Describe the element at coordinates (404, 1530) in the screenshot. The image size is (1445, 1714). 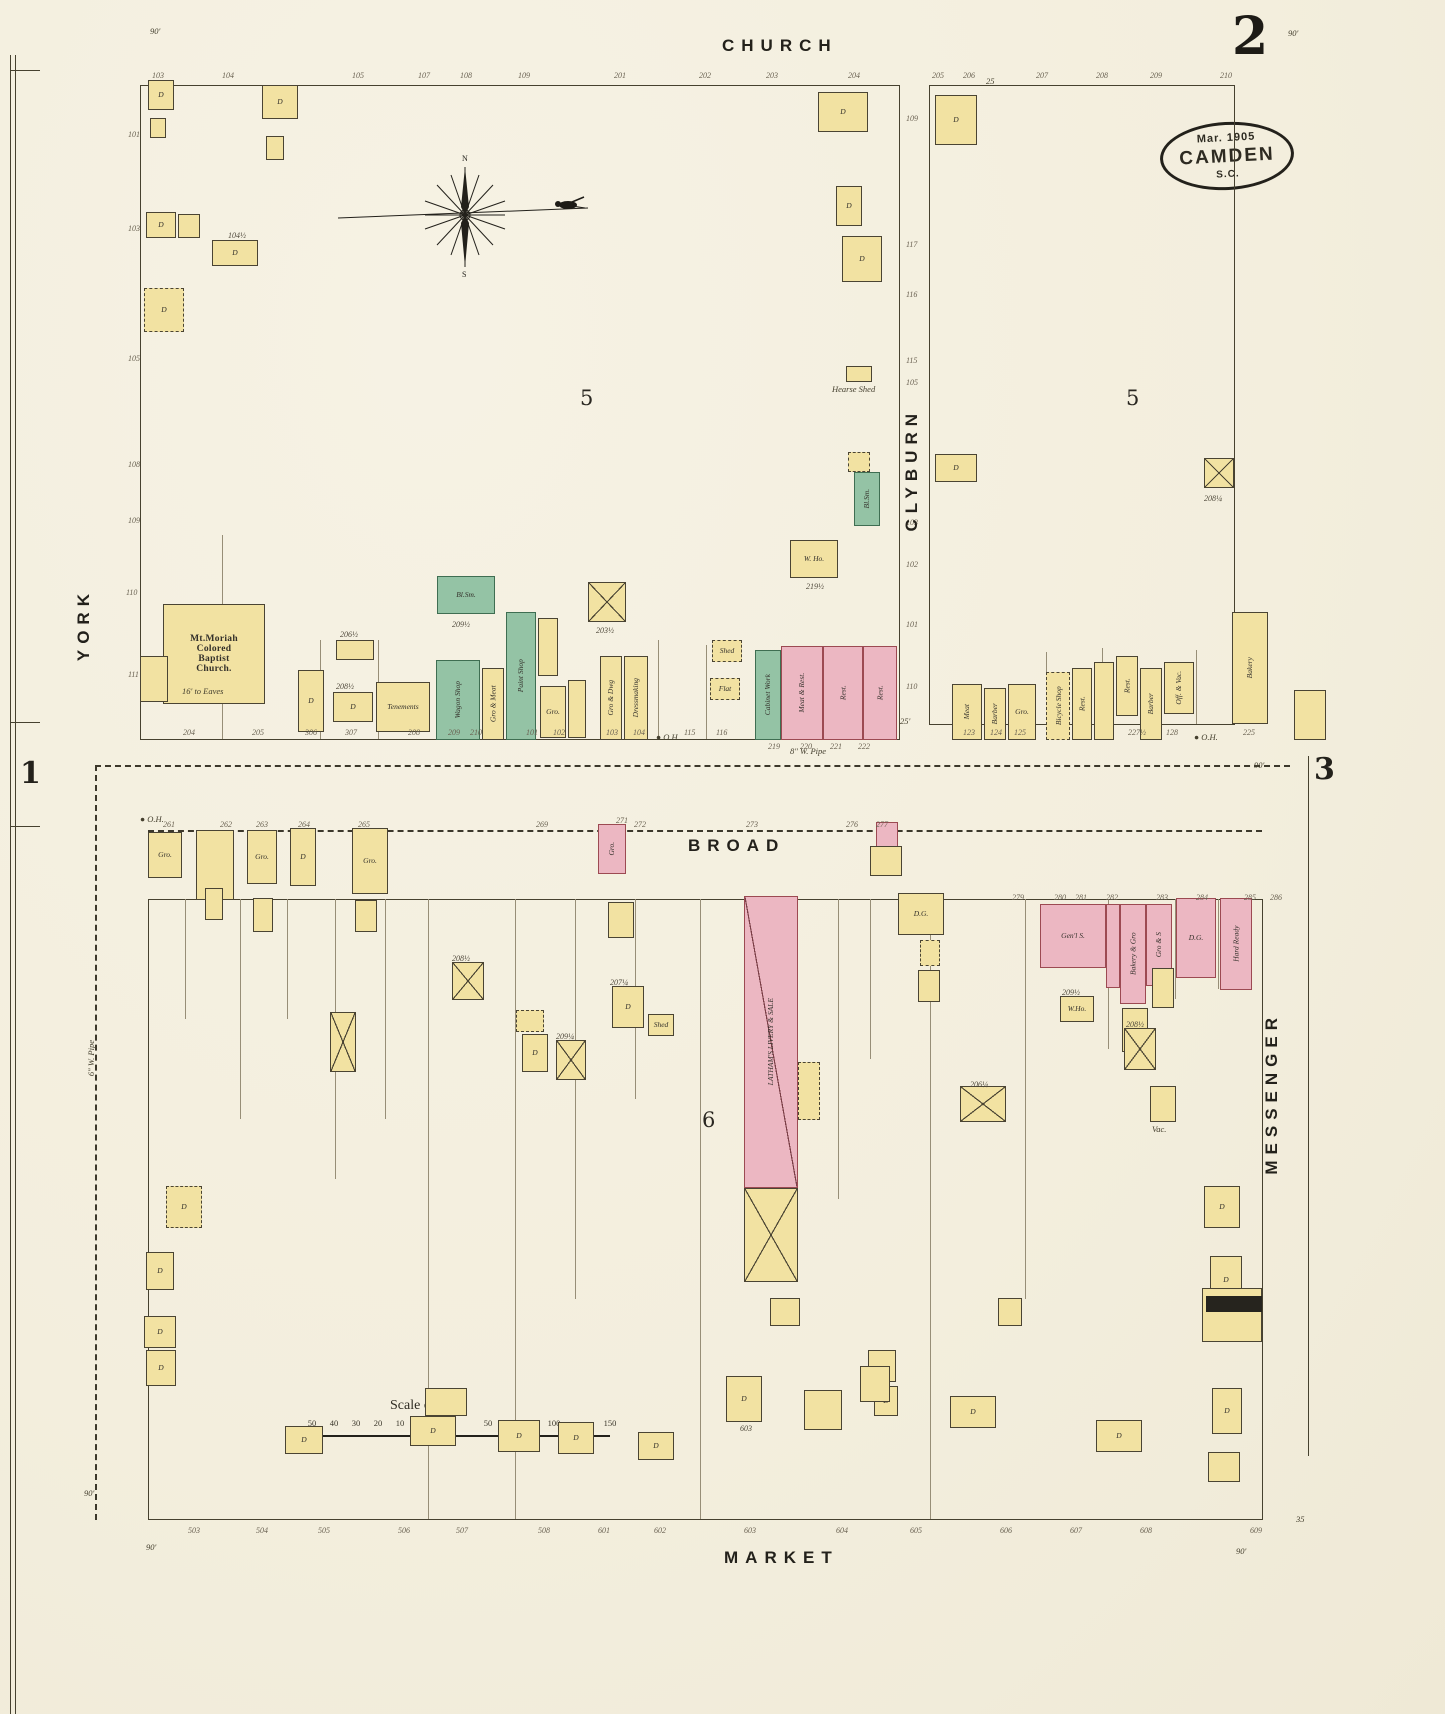
I see `street-number: 506` at that location.